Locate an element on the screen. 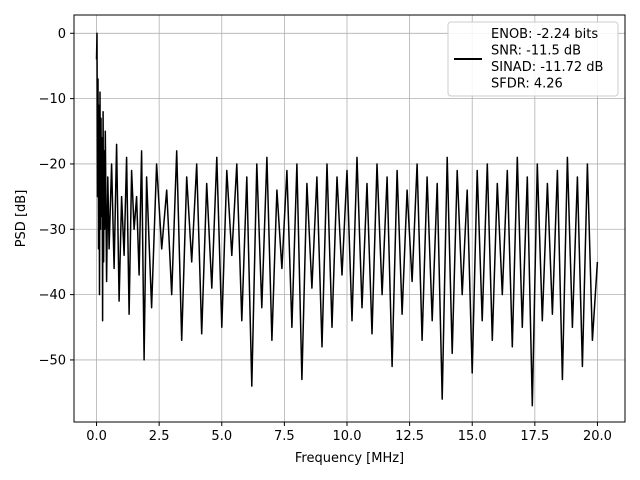  legend-sfdr: SFDR: 4.26 is located at coordinates (527, 84).